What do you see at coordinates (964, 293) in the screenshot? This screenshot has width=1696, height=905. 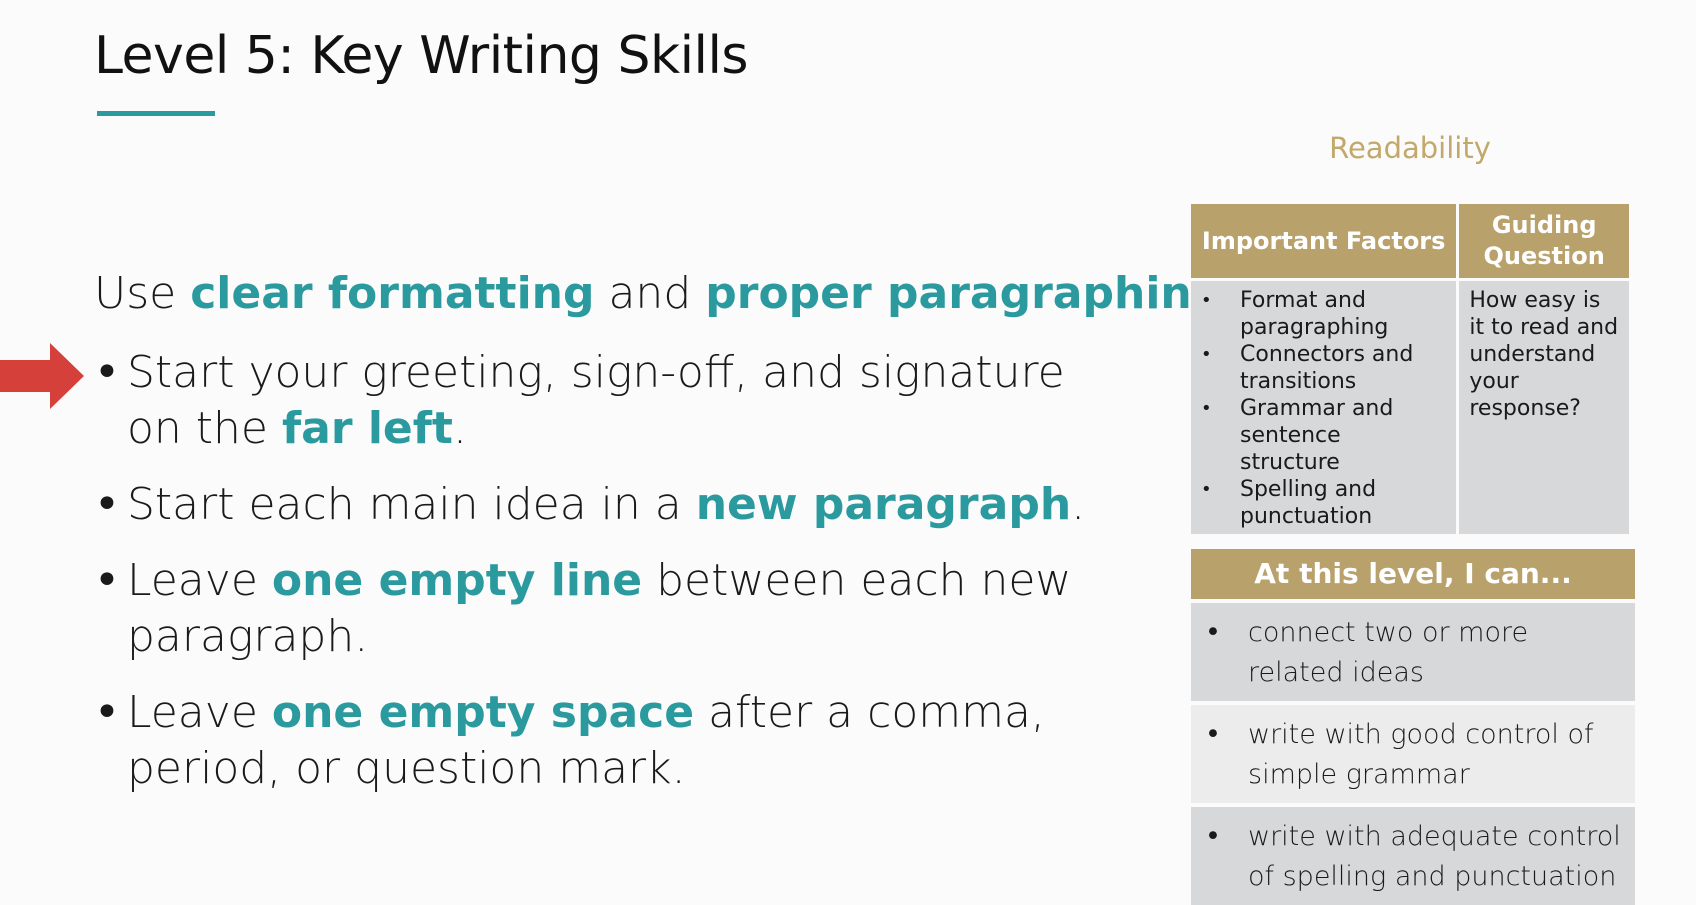 I see `intro-highlight-proper-paragraphing: proper paragraphing` at bounding box center [964, 293].